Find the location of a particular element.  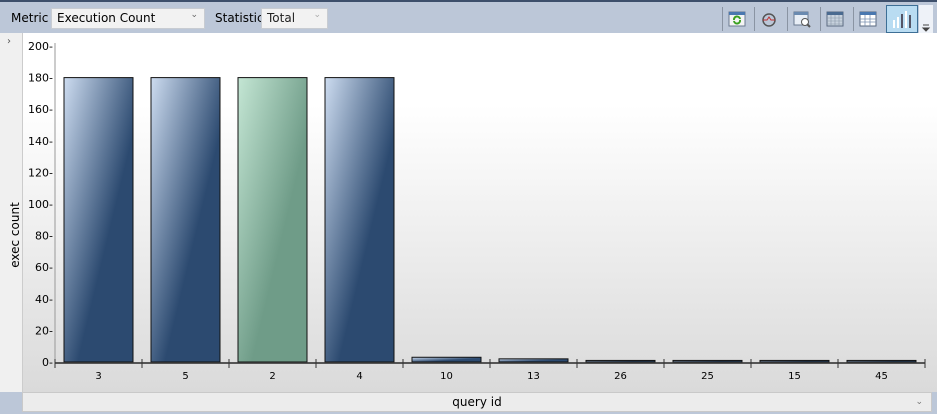

x-tick-label: 2 is located at coordinates (272, 376).